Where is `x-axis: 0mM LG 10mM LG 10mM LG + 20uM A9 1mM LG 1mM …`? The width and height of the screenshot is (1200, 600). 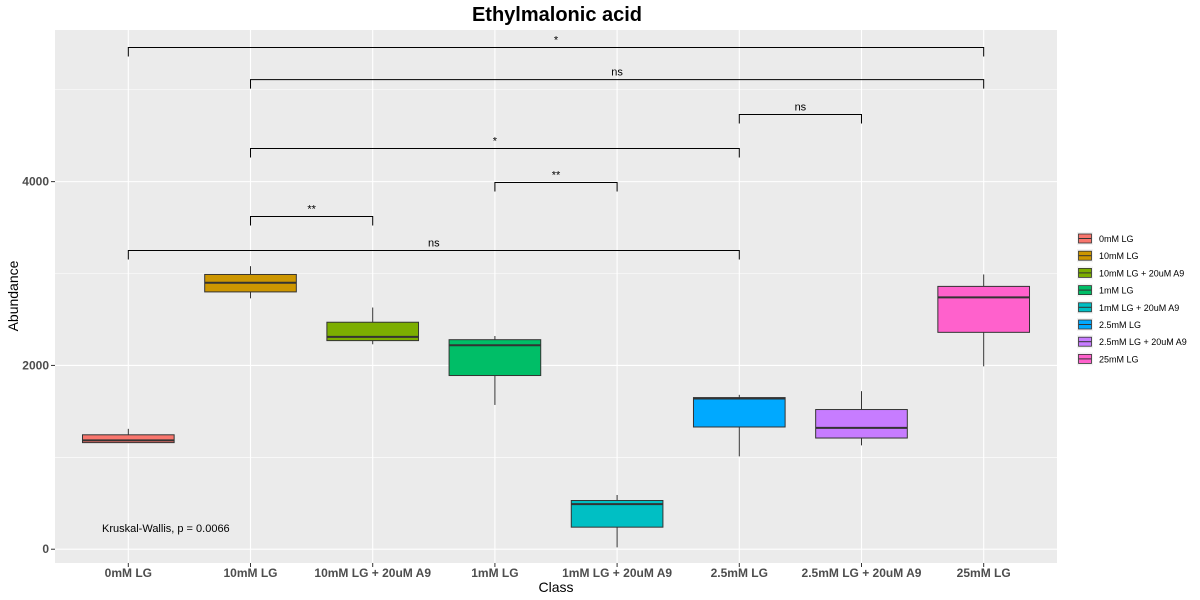 x-axis: 0mM LG 10mM LG 10mM LG + 20uM A9 1mM LG 1mM … is located at coordinates (558, 571).